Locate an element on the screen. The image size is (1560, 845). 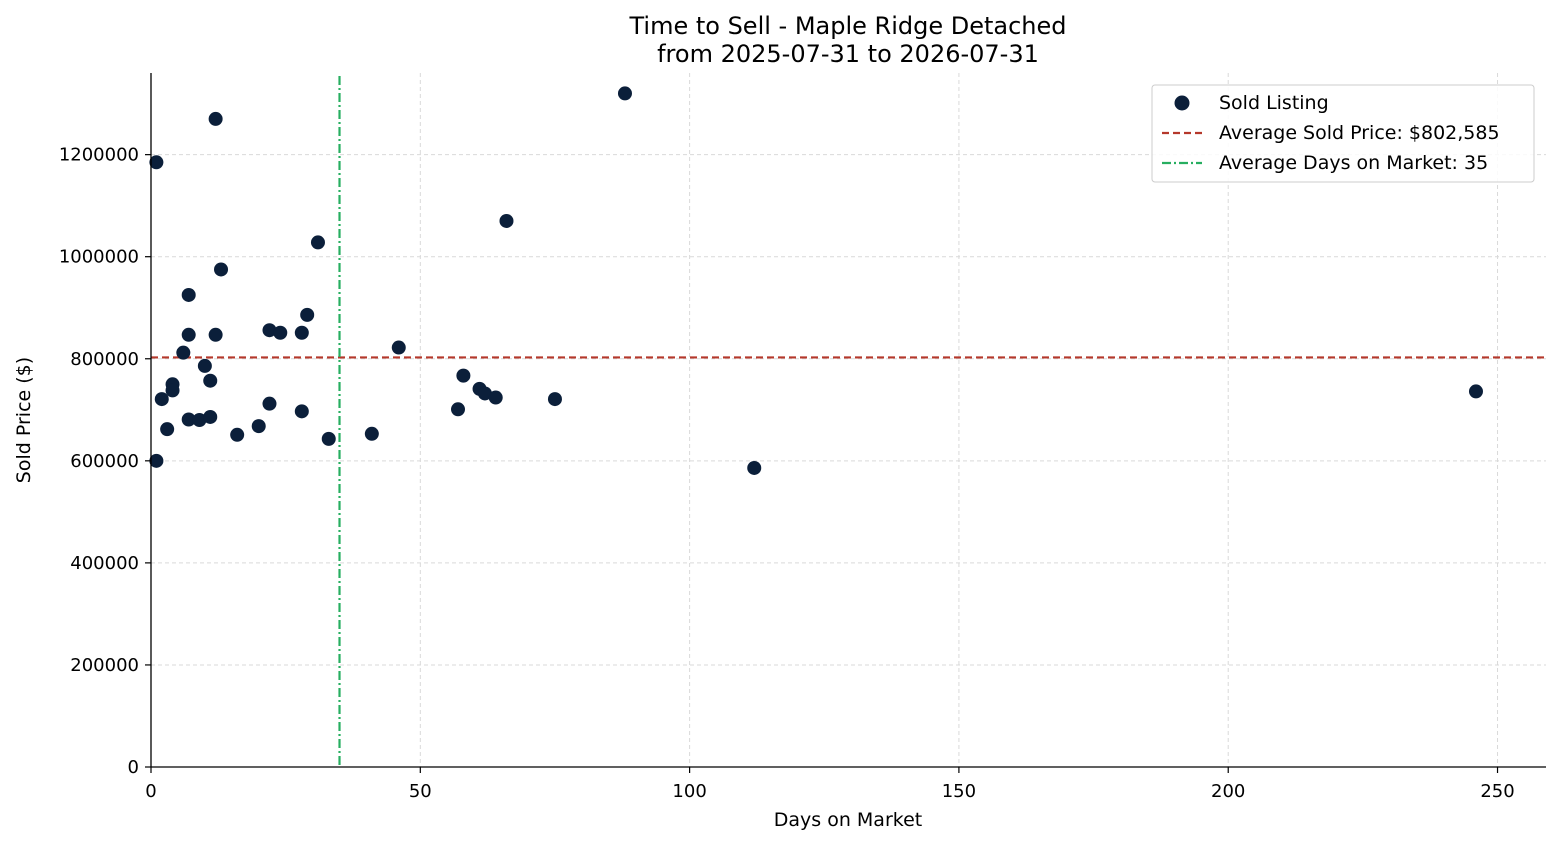
y-tick-label: 800000 is located at coordinates (104, 359).